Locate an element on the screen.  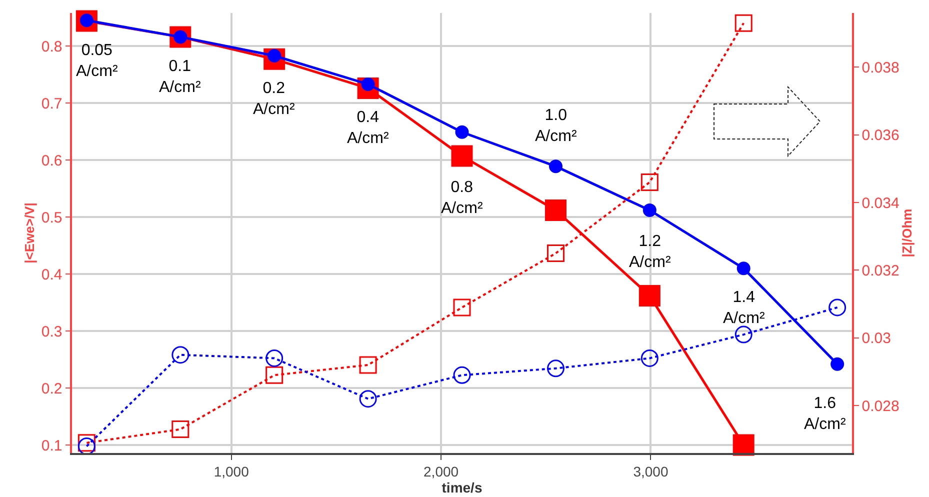
x-tick-label: 3,000 is located at coordinates (650, 472).